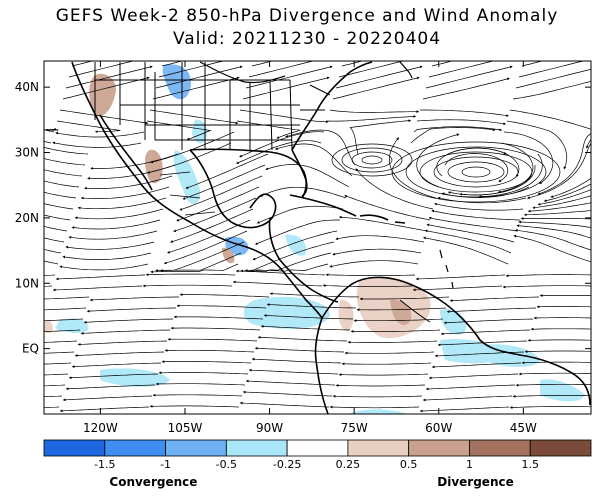 This screenshot has height=499, width=614. I want to click on atlantic-circulation, so click(446, 172).